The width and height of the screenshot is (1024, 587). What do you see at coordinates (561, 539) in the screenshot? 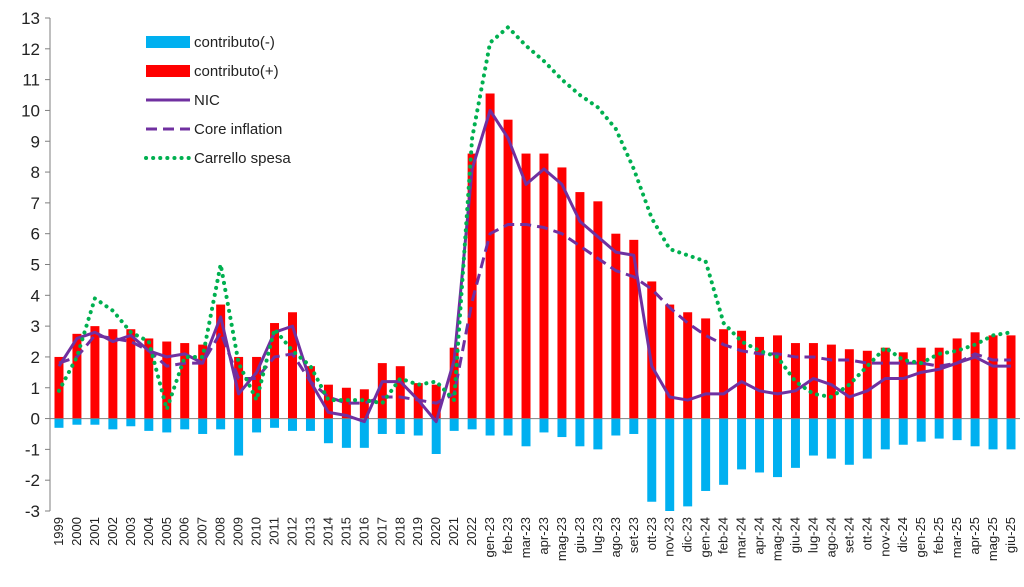
I see `x-tick-label: mag-23` at bounding box center [561, 539].